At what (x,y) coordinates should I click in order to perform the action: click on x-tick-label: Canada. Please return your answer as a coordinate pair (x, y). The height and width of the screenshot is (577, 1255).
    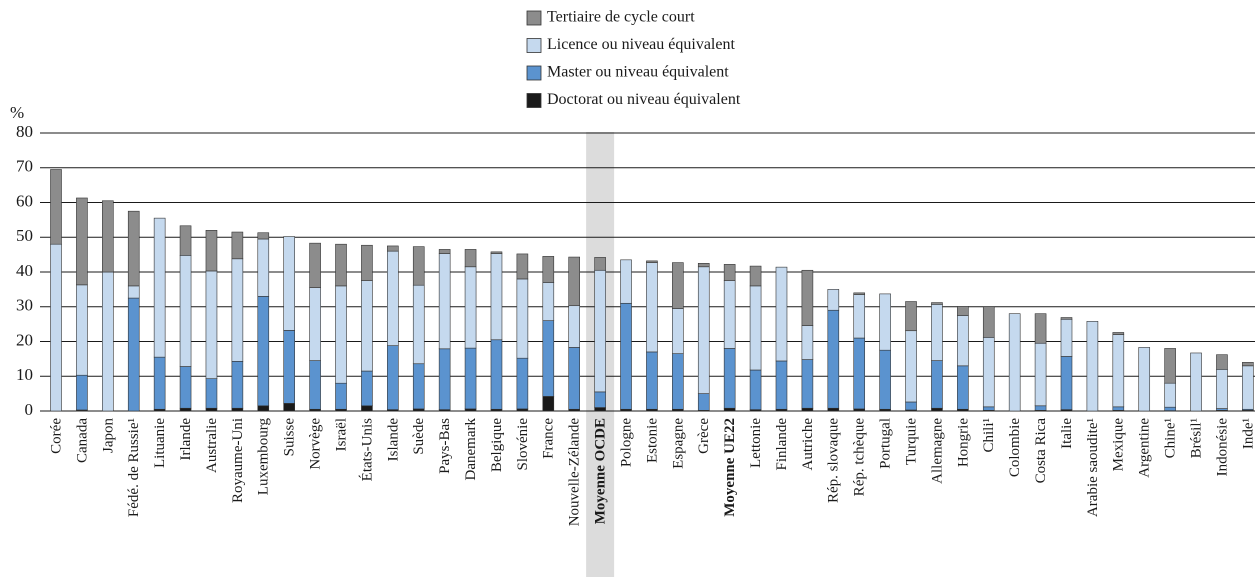
    Looking at the image, I should click on (82, 440).